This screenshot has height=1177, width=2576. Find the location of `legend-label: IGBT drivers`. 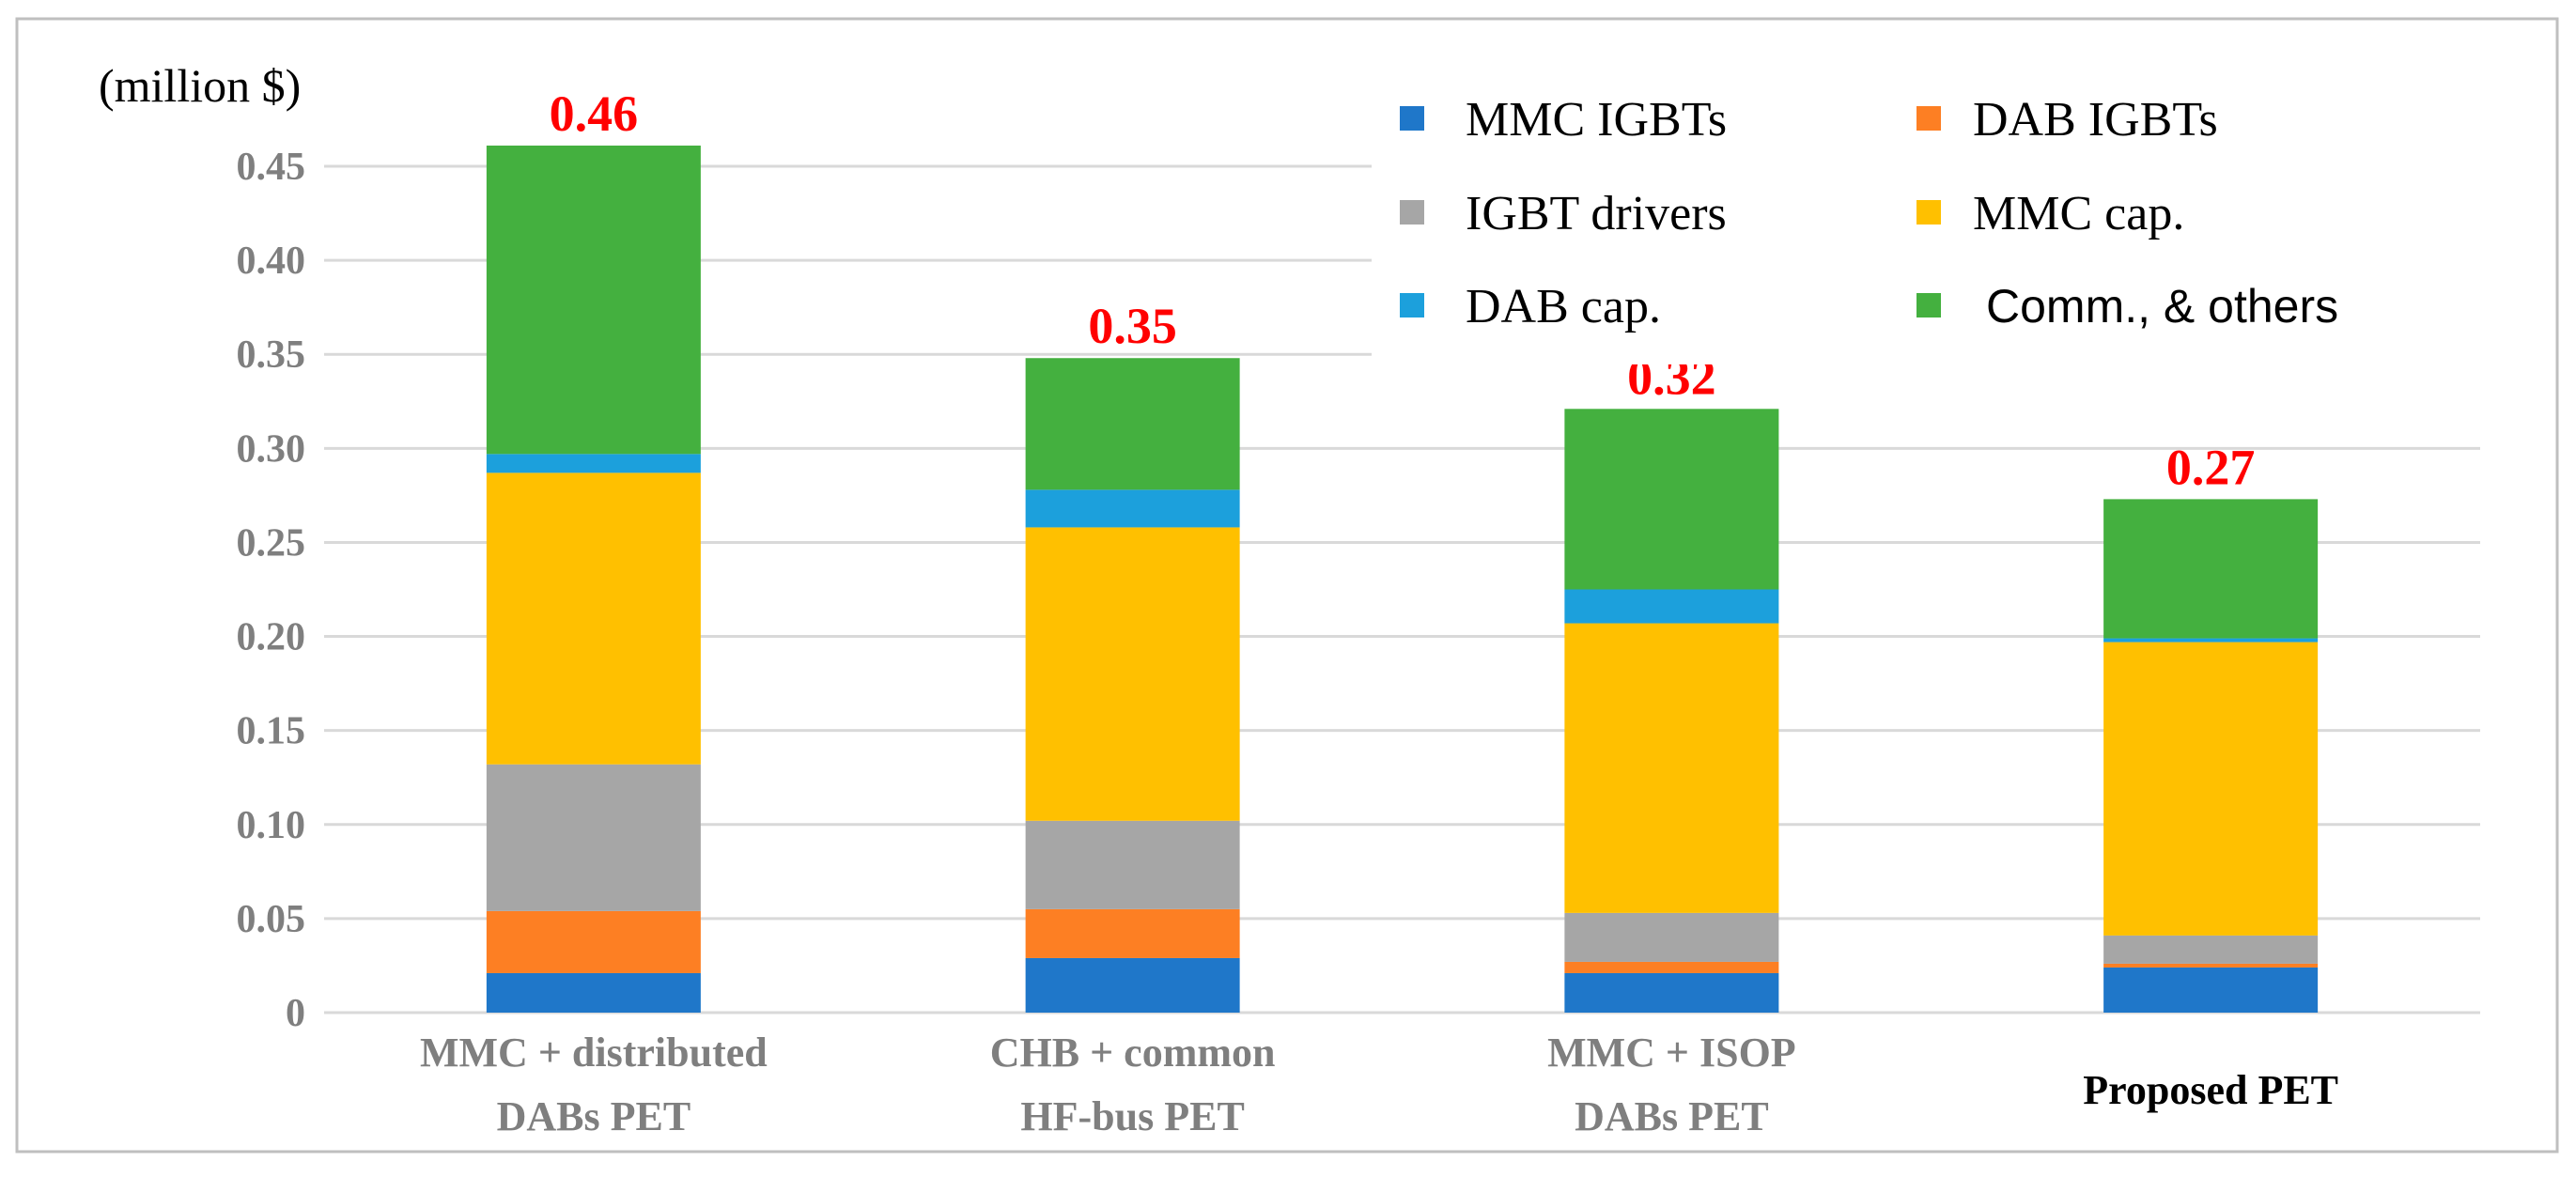

legend-label: IGBT drivers is located at coordinates (1596, 214).